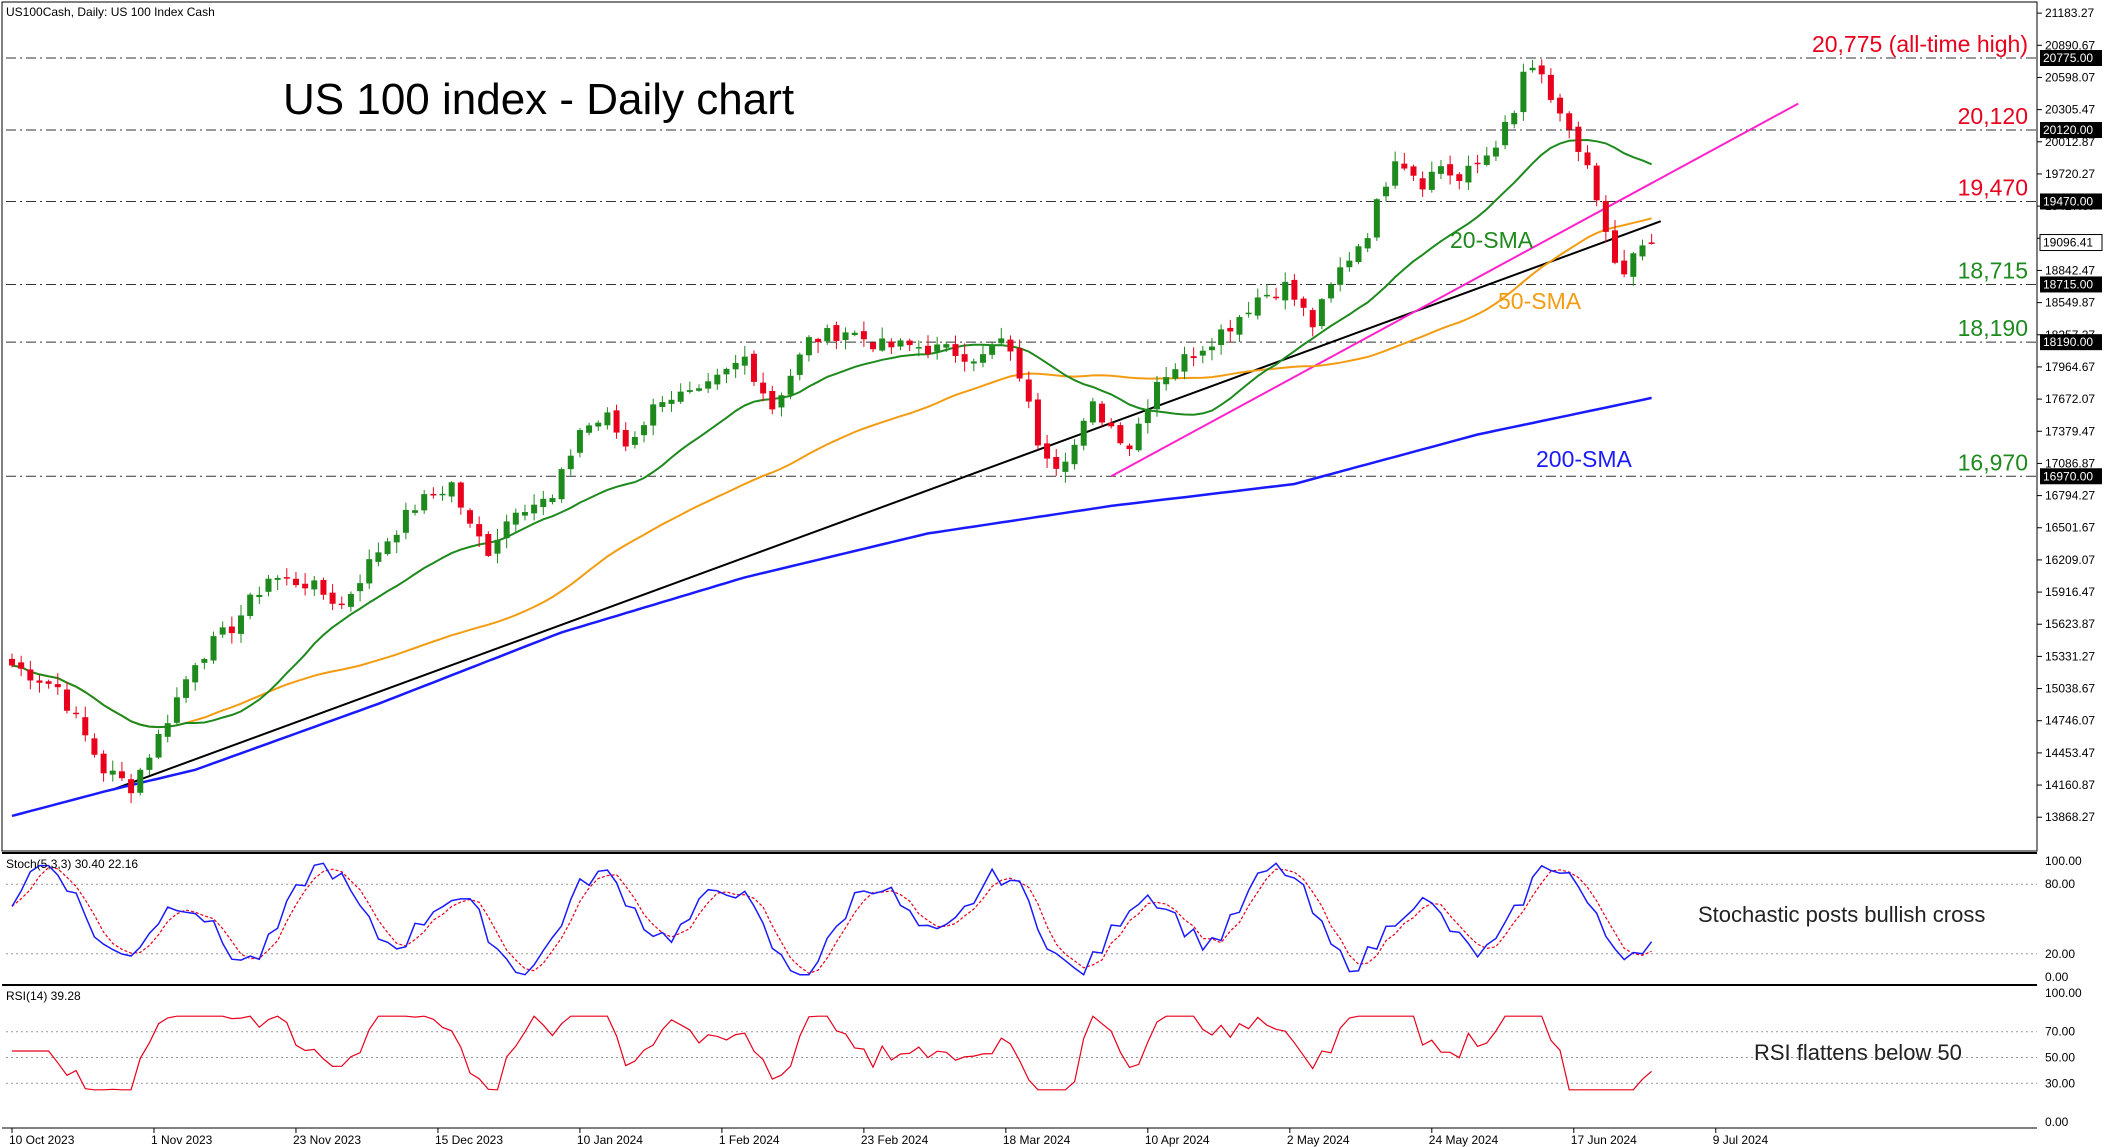  Describe the element at coordinates (1993, 187) in the screenshot. I see `level-label: 19,470` at that location.